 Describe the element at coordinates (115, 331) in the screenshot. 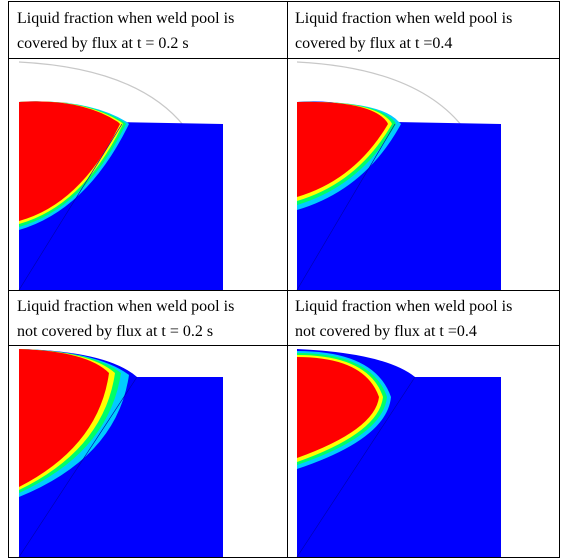

I see `caption-bottom-left-line2: not covered by flux at t = 0.2 s` at that location.